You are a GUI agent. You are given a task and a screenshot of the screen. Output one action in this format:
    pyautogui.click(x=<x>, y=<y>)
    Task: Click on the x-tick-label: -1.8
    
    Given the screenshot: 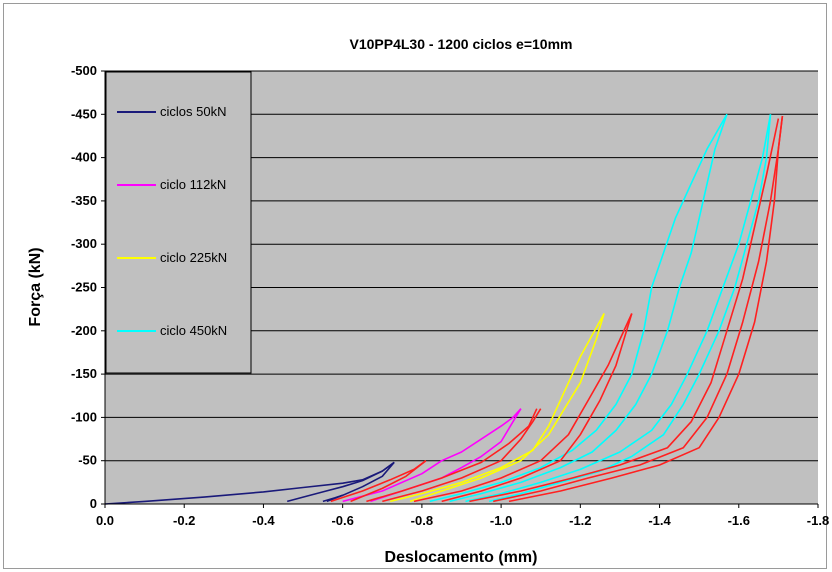 What is the action you would take?
    pyautogui.click(x=818, y=520)
    